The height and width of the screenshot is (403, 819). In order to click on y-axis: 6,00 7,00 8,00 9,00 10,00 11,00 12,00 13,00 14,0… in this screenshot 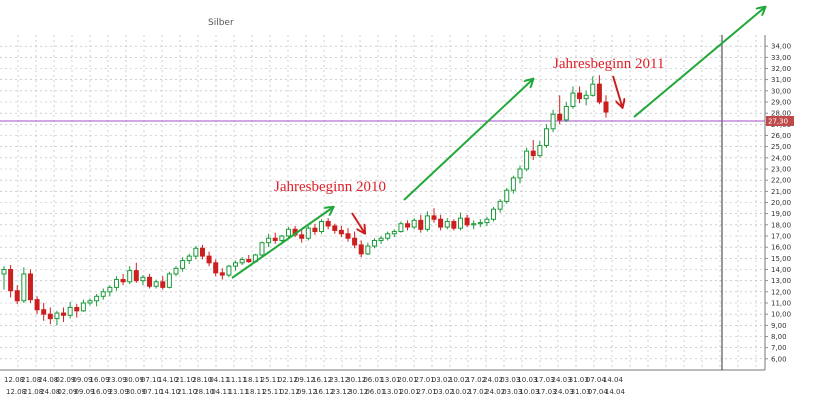, I will do `click(778, 203)`.